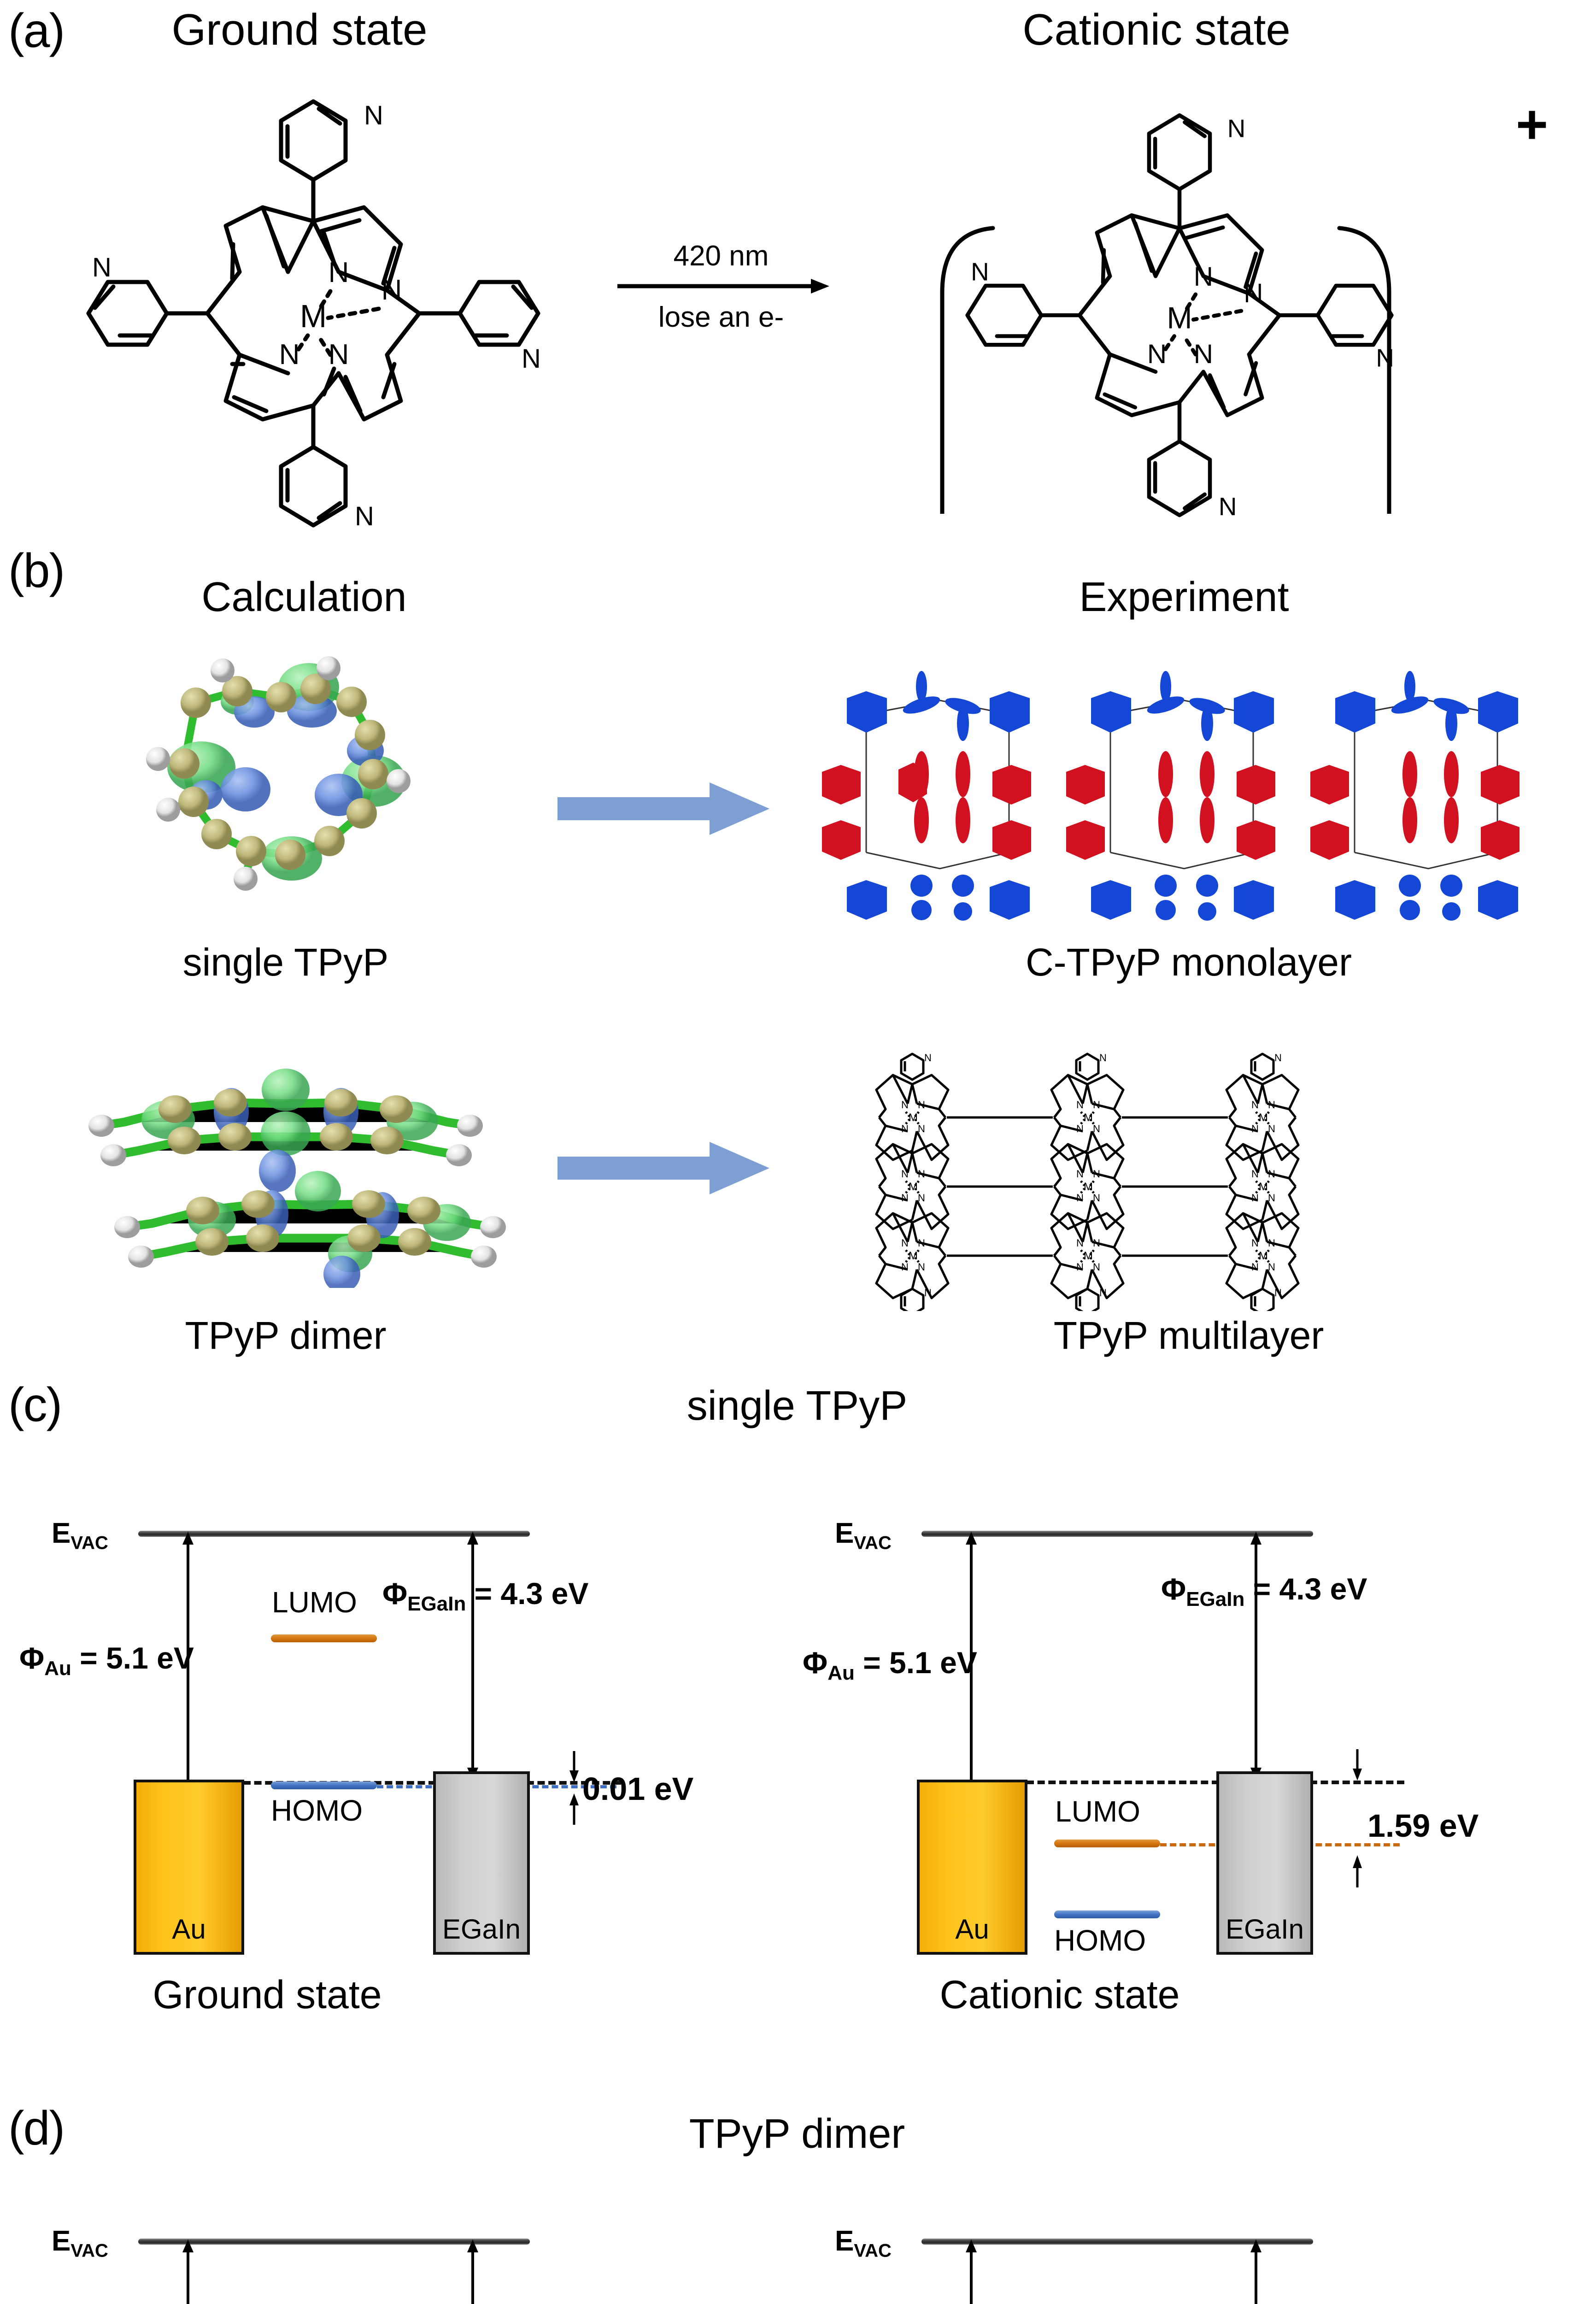 This screenshot has width=1596, height=2304. I want to click on single-tpyp-mo-render, so click(274, 781).